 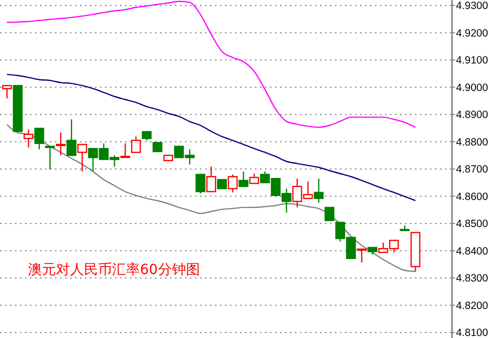 What do you see at coordinates (472, 251) in the screenshot?
I see `y-tick-label: 4.8400` at bounding box center [472, 251].